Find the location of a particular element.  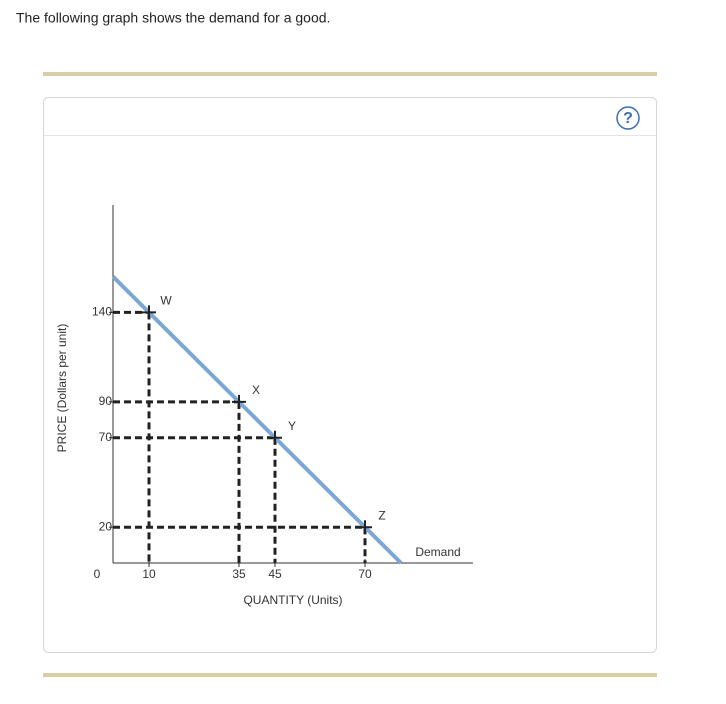

help-icon: ? is located at coordinates (628, 118).